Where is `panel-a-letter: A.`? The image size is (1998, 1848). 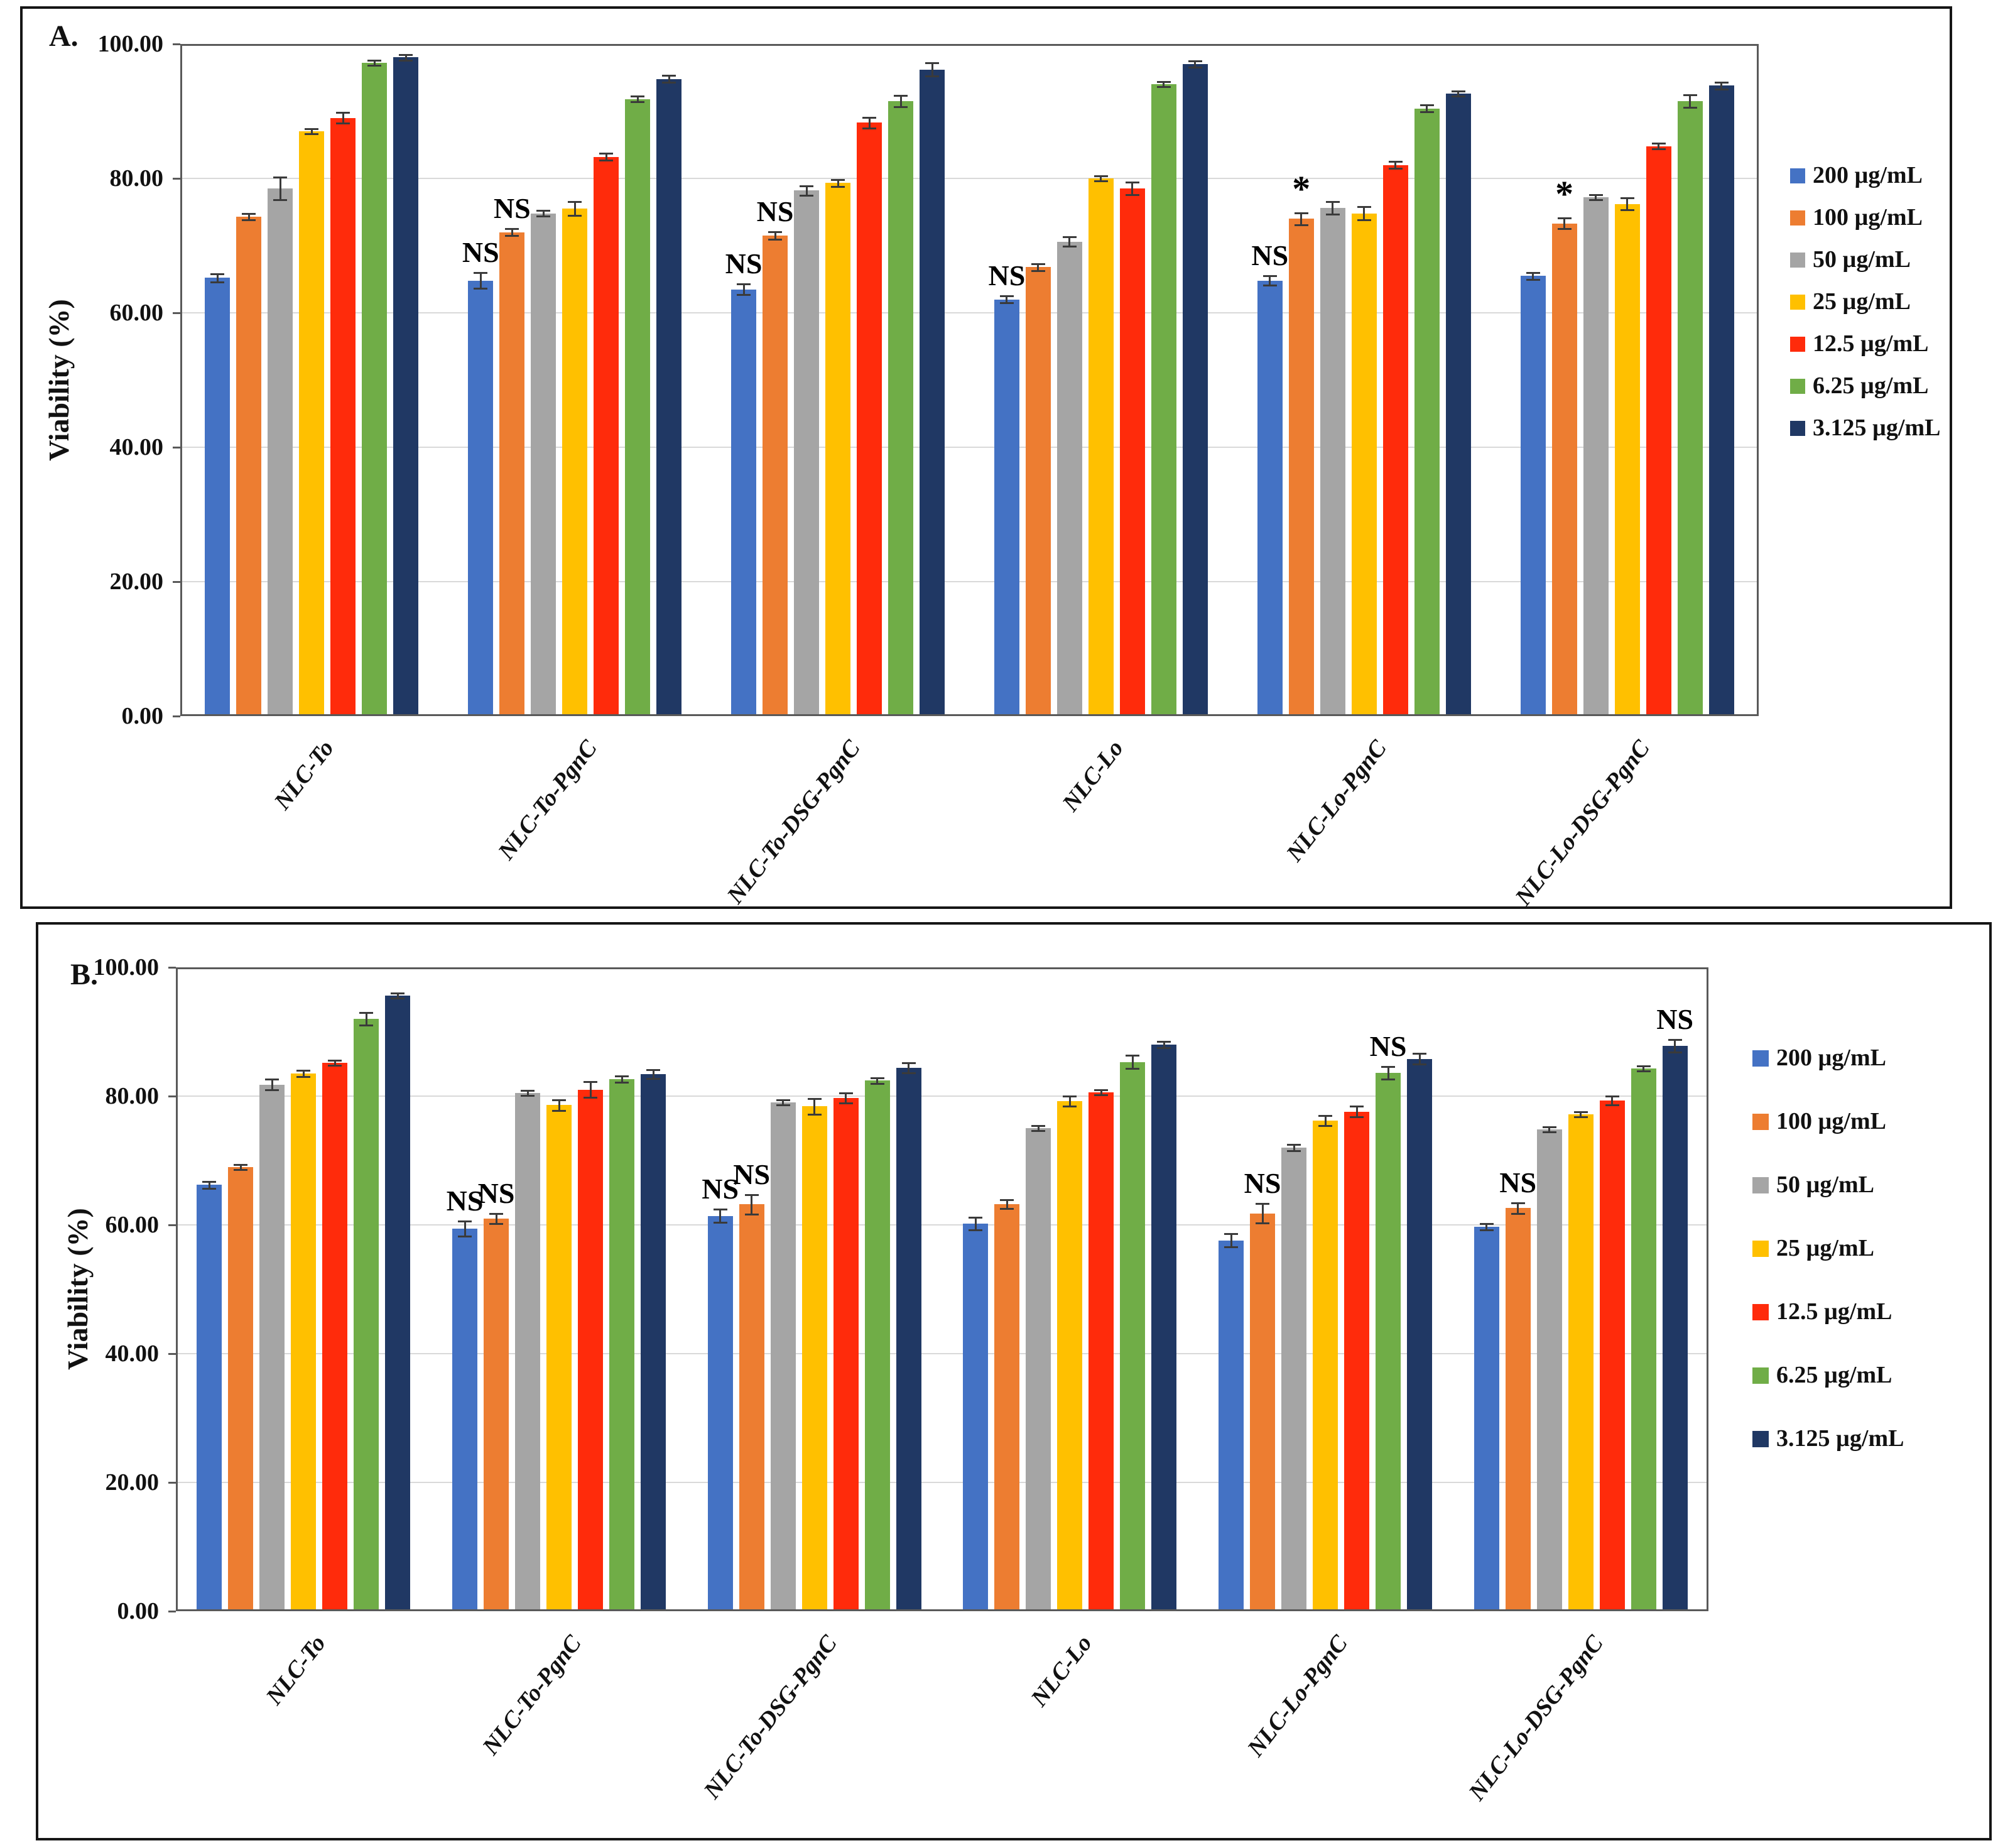 panel-a-letter: A. is located at coordinates (64, 36).